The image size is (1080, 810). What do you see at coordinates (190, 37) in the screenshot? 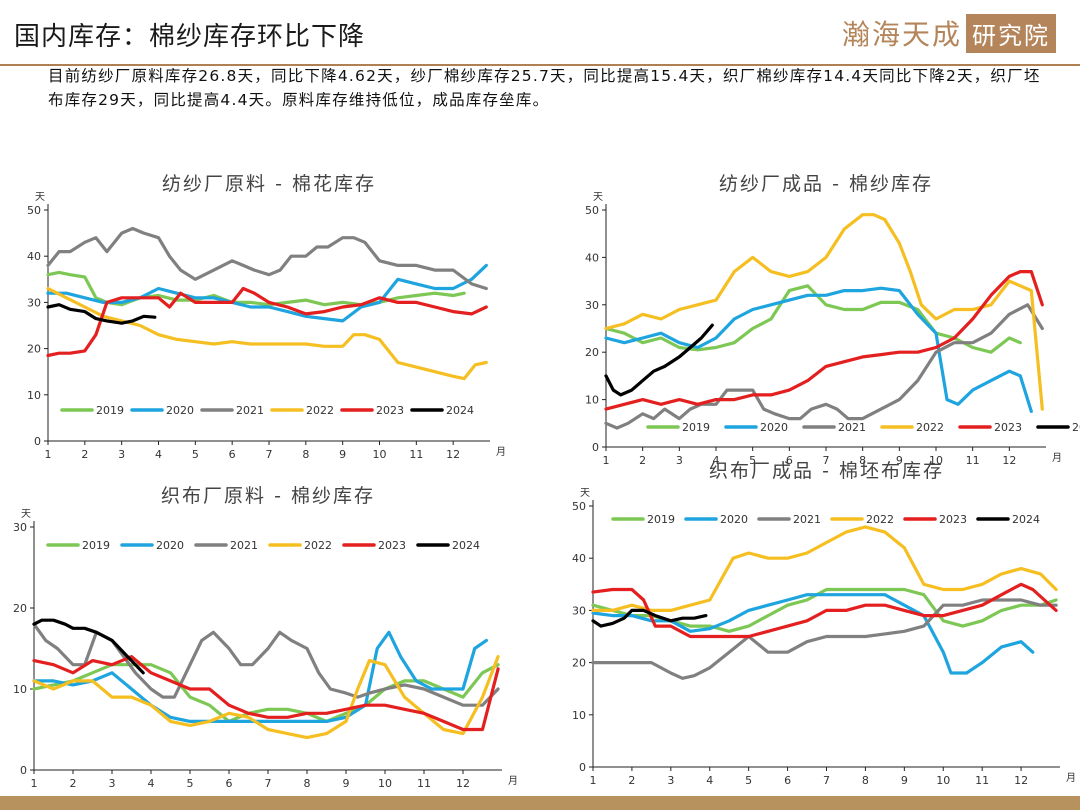
I see `page-title: 国内库存：棉纱库存环比下降` at bounding box center [190, 37].